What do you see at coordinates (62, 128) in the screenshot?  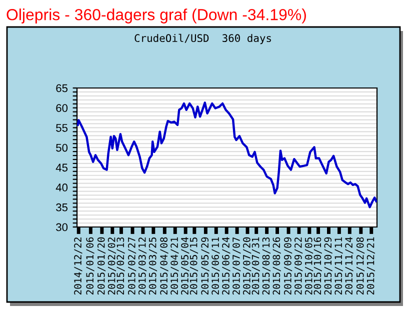 I see `y-tick-label: 55` at bounding box center [62, 128].